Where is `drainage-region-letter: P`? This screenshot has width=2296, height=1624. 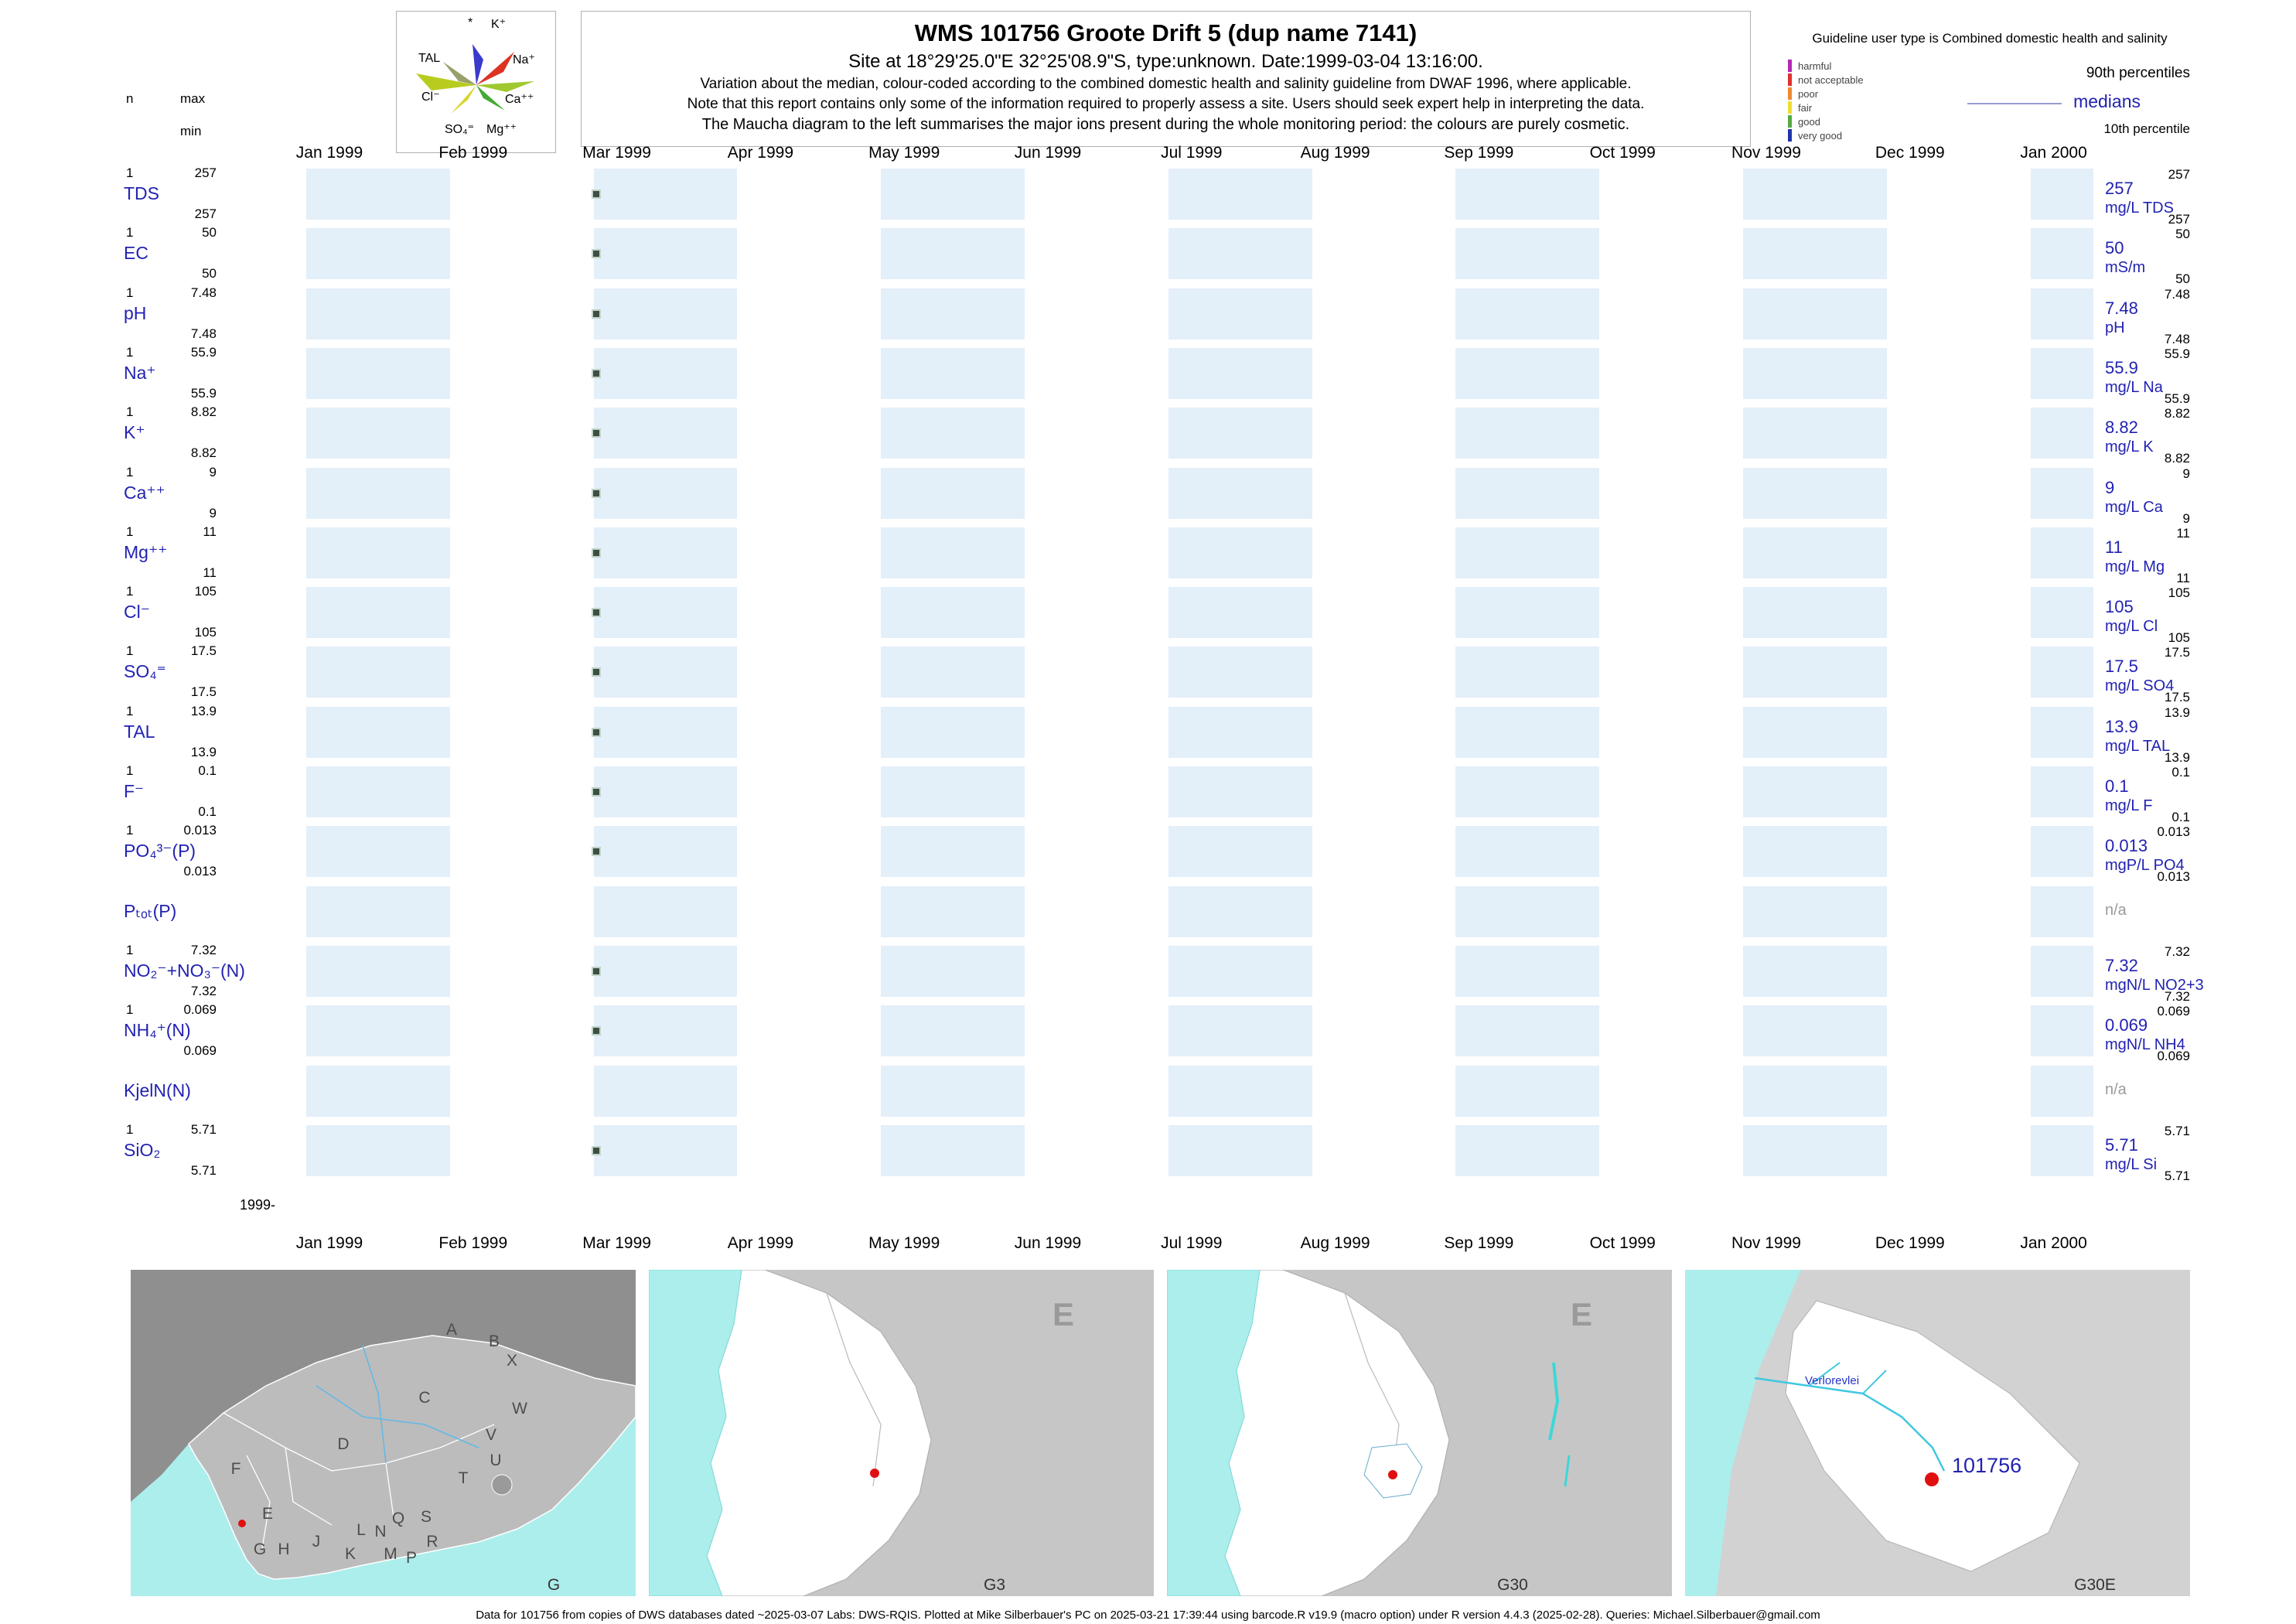
drainage-region-letter: P is located at coordinates (411, 1558).